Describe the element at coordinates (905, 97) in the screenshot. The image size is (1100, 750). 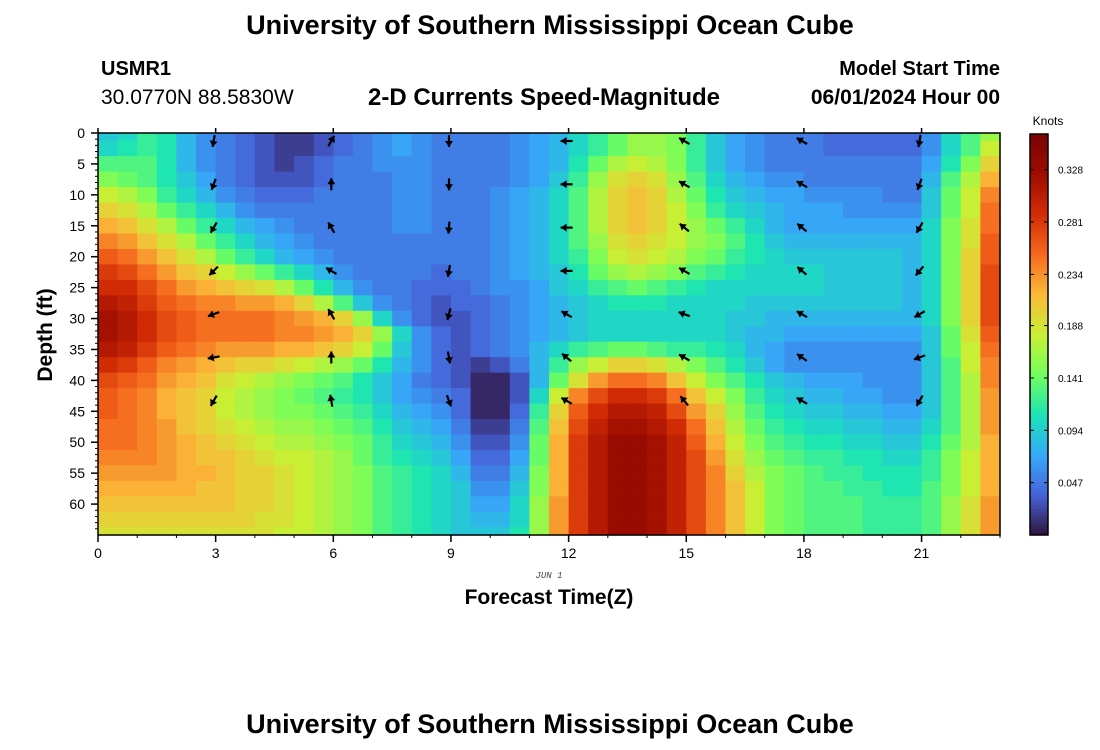
I see `model-start-value: 06/01/2024 Hour 00` at that location.